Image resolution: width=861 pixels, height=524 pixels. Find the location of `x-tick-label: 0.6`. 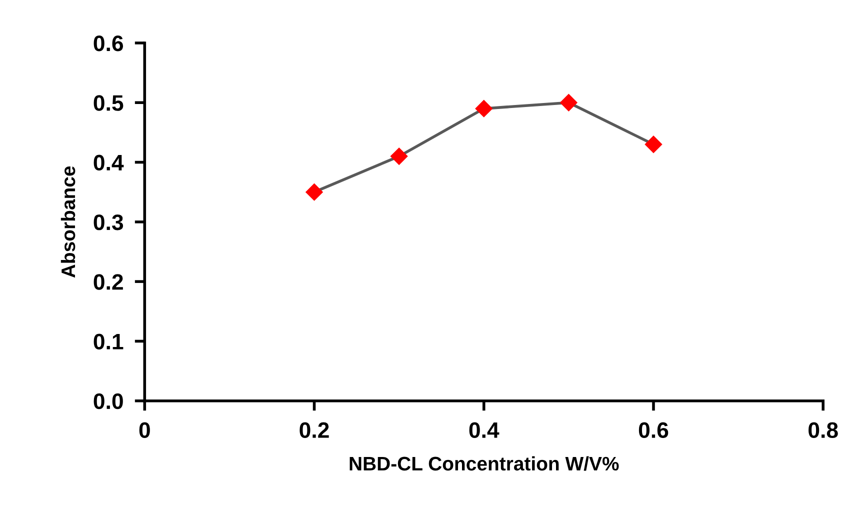

x-tick-label: 0.6 is located at coordinates (653, 430).